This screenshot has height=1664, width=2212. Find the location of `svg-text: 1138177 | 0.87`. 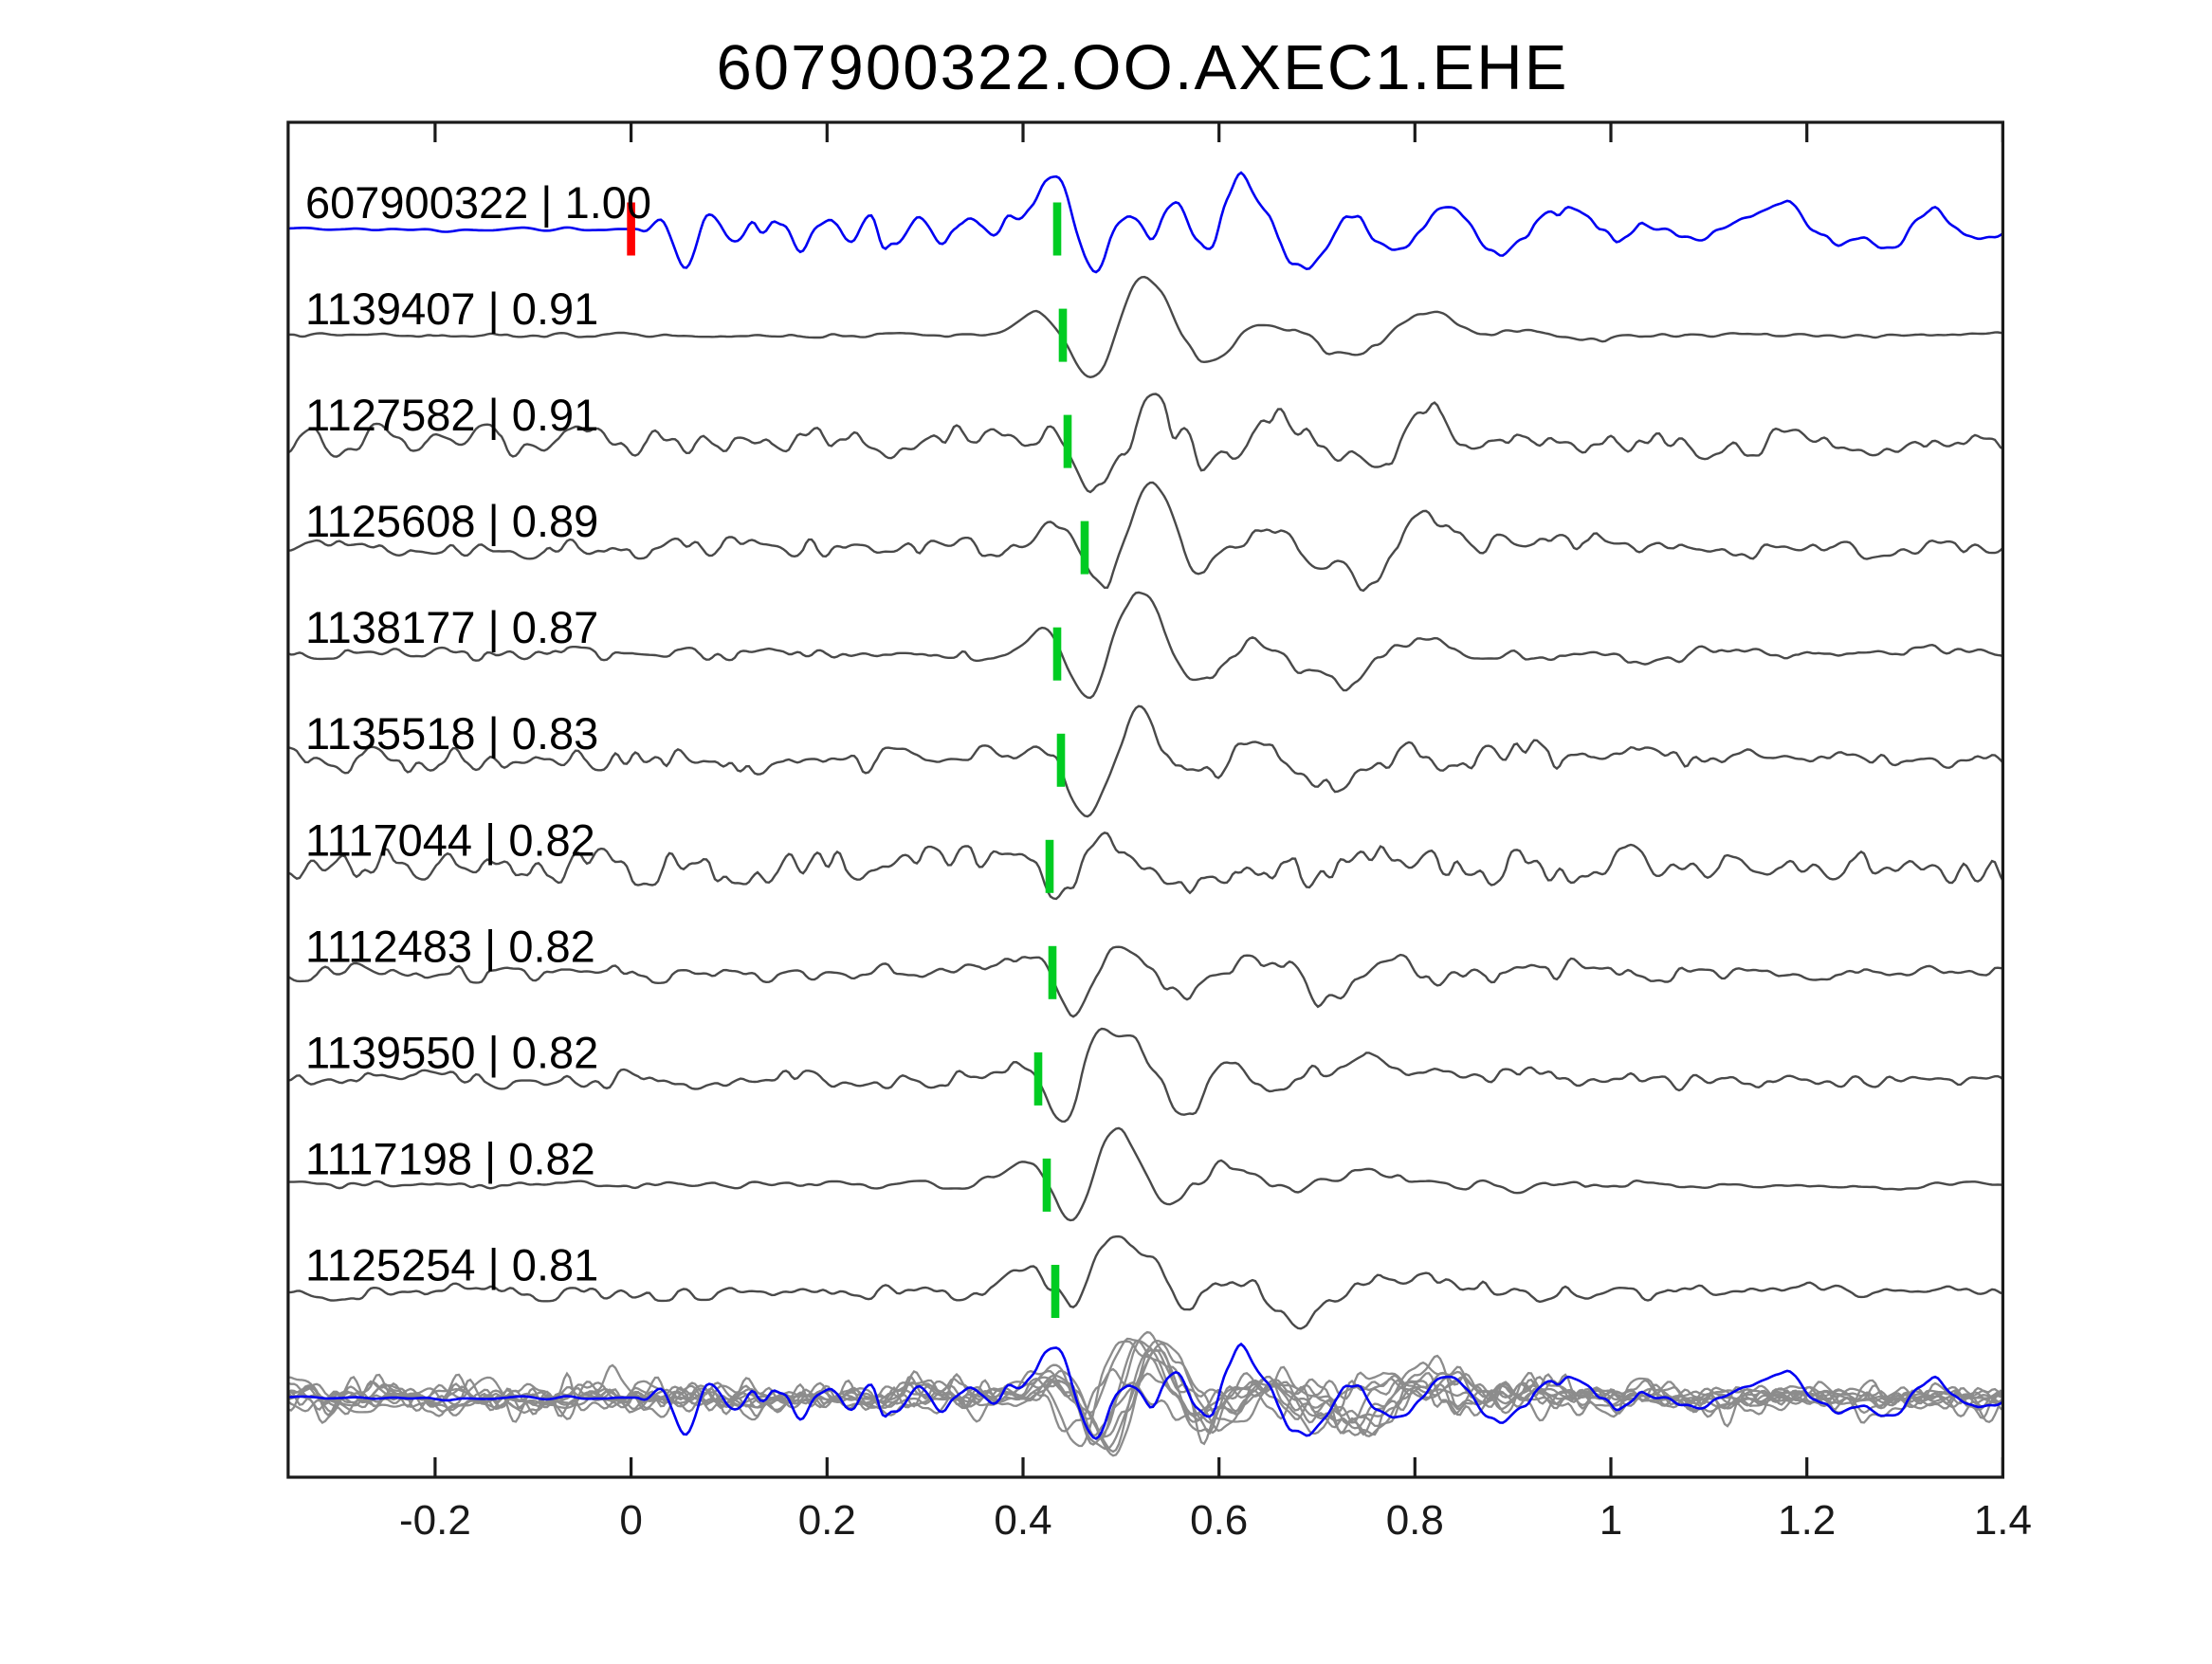

svg-text: 1138177 | 0.87 is located at coordinates (451, 627).